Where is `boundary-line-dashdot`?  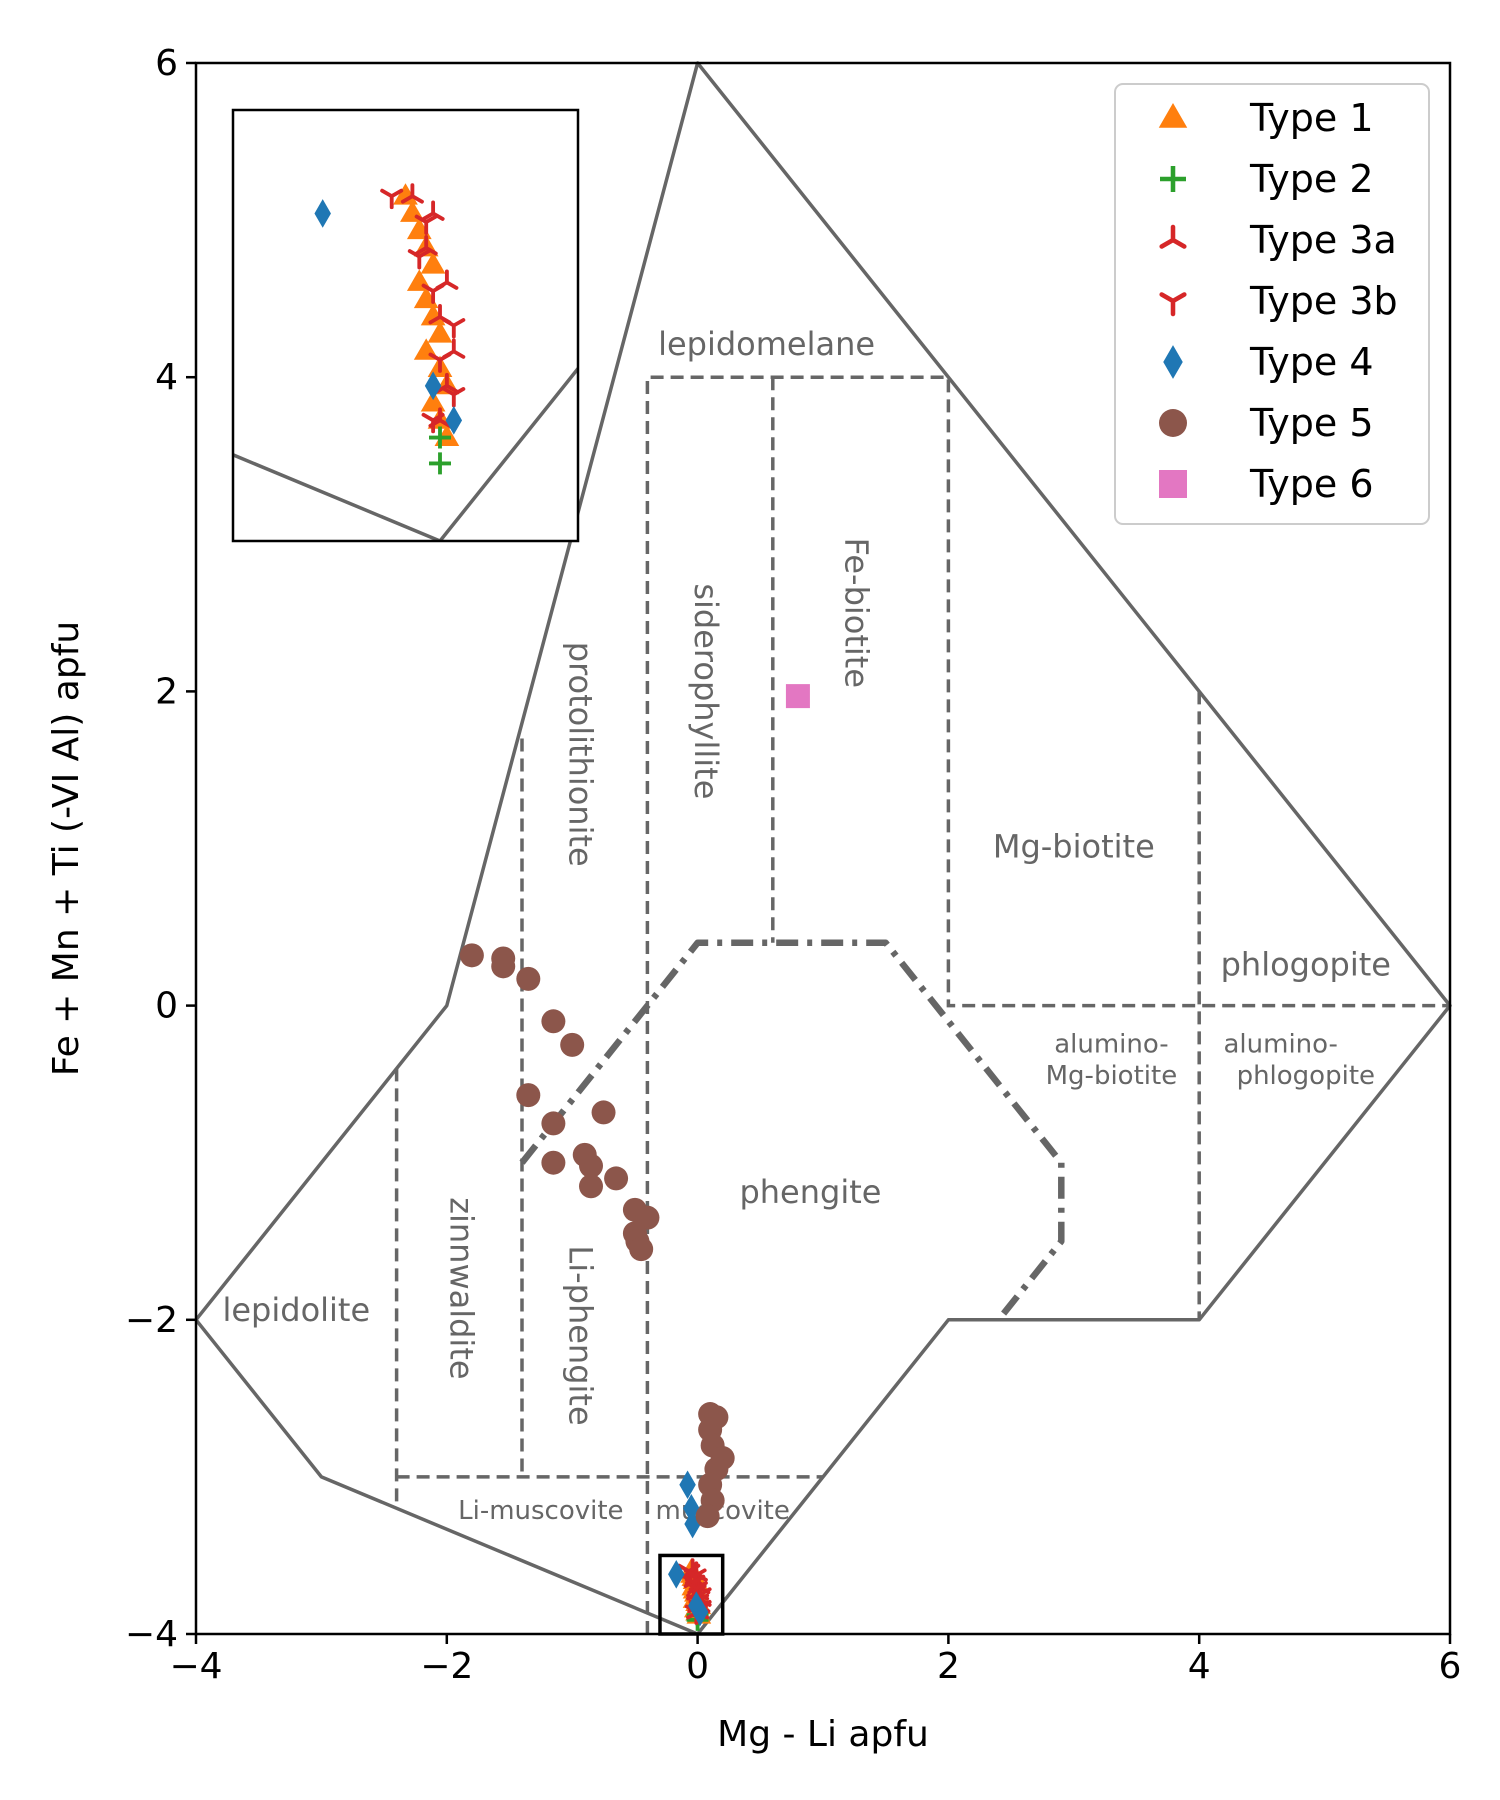
boundary-line-dashdot is located at coordinates (792, 1130).